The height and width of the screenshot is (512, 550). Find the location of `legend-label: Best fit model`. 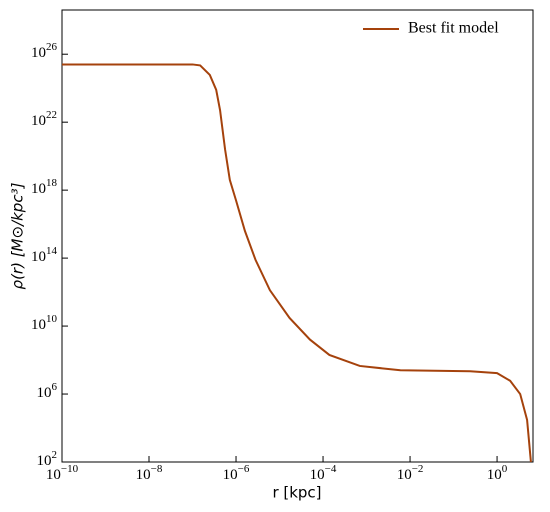

legend-label: Best fit model is located at coordinates (453, 28).